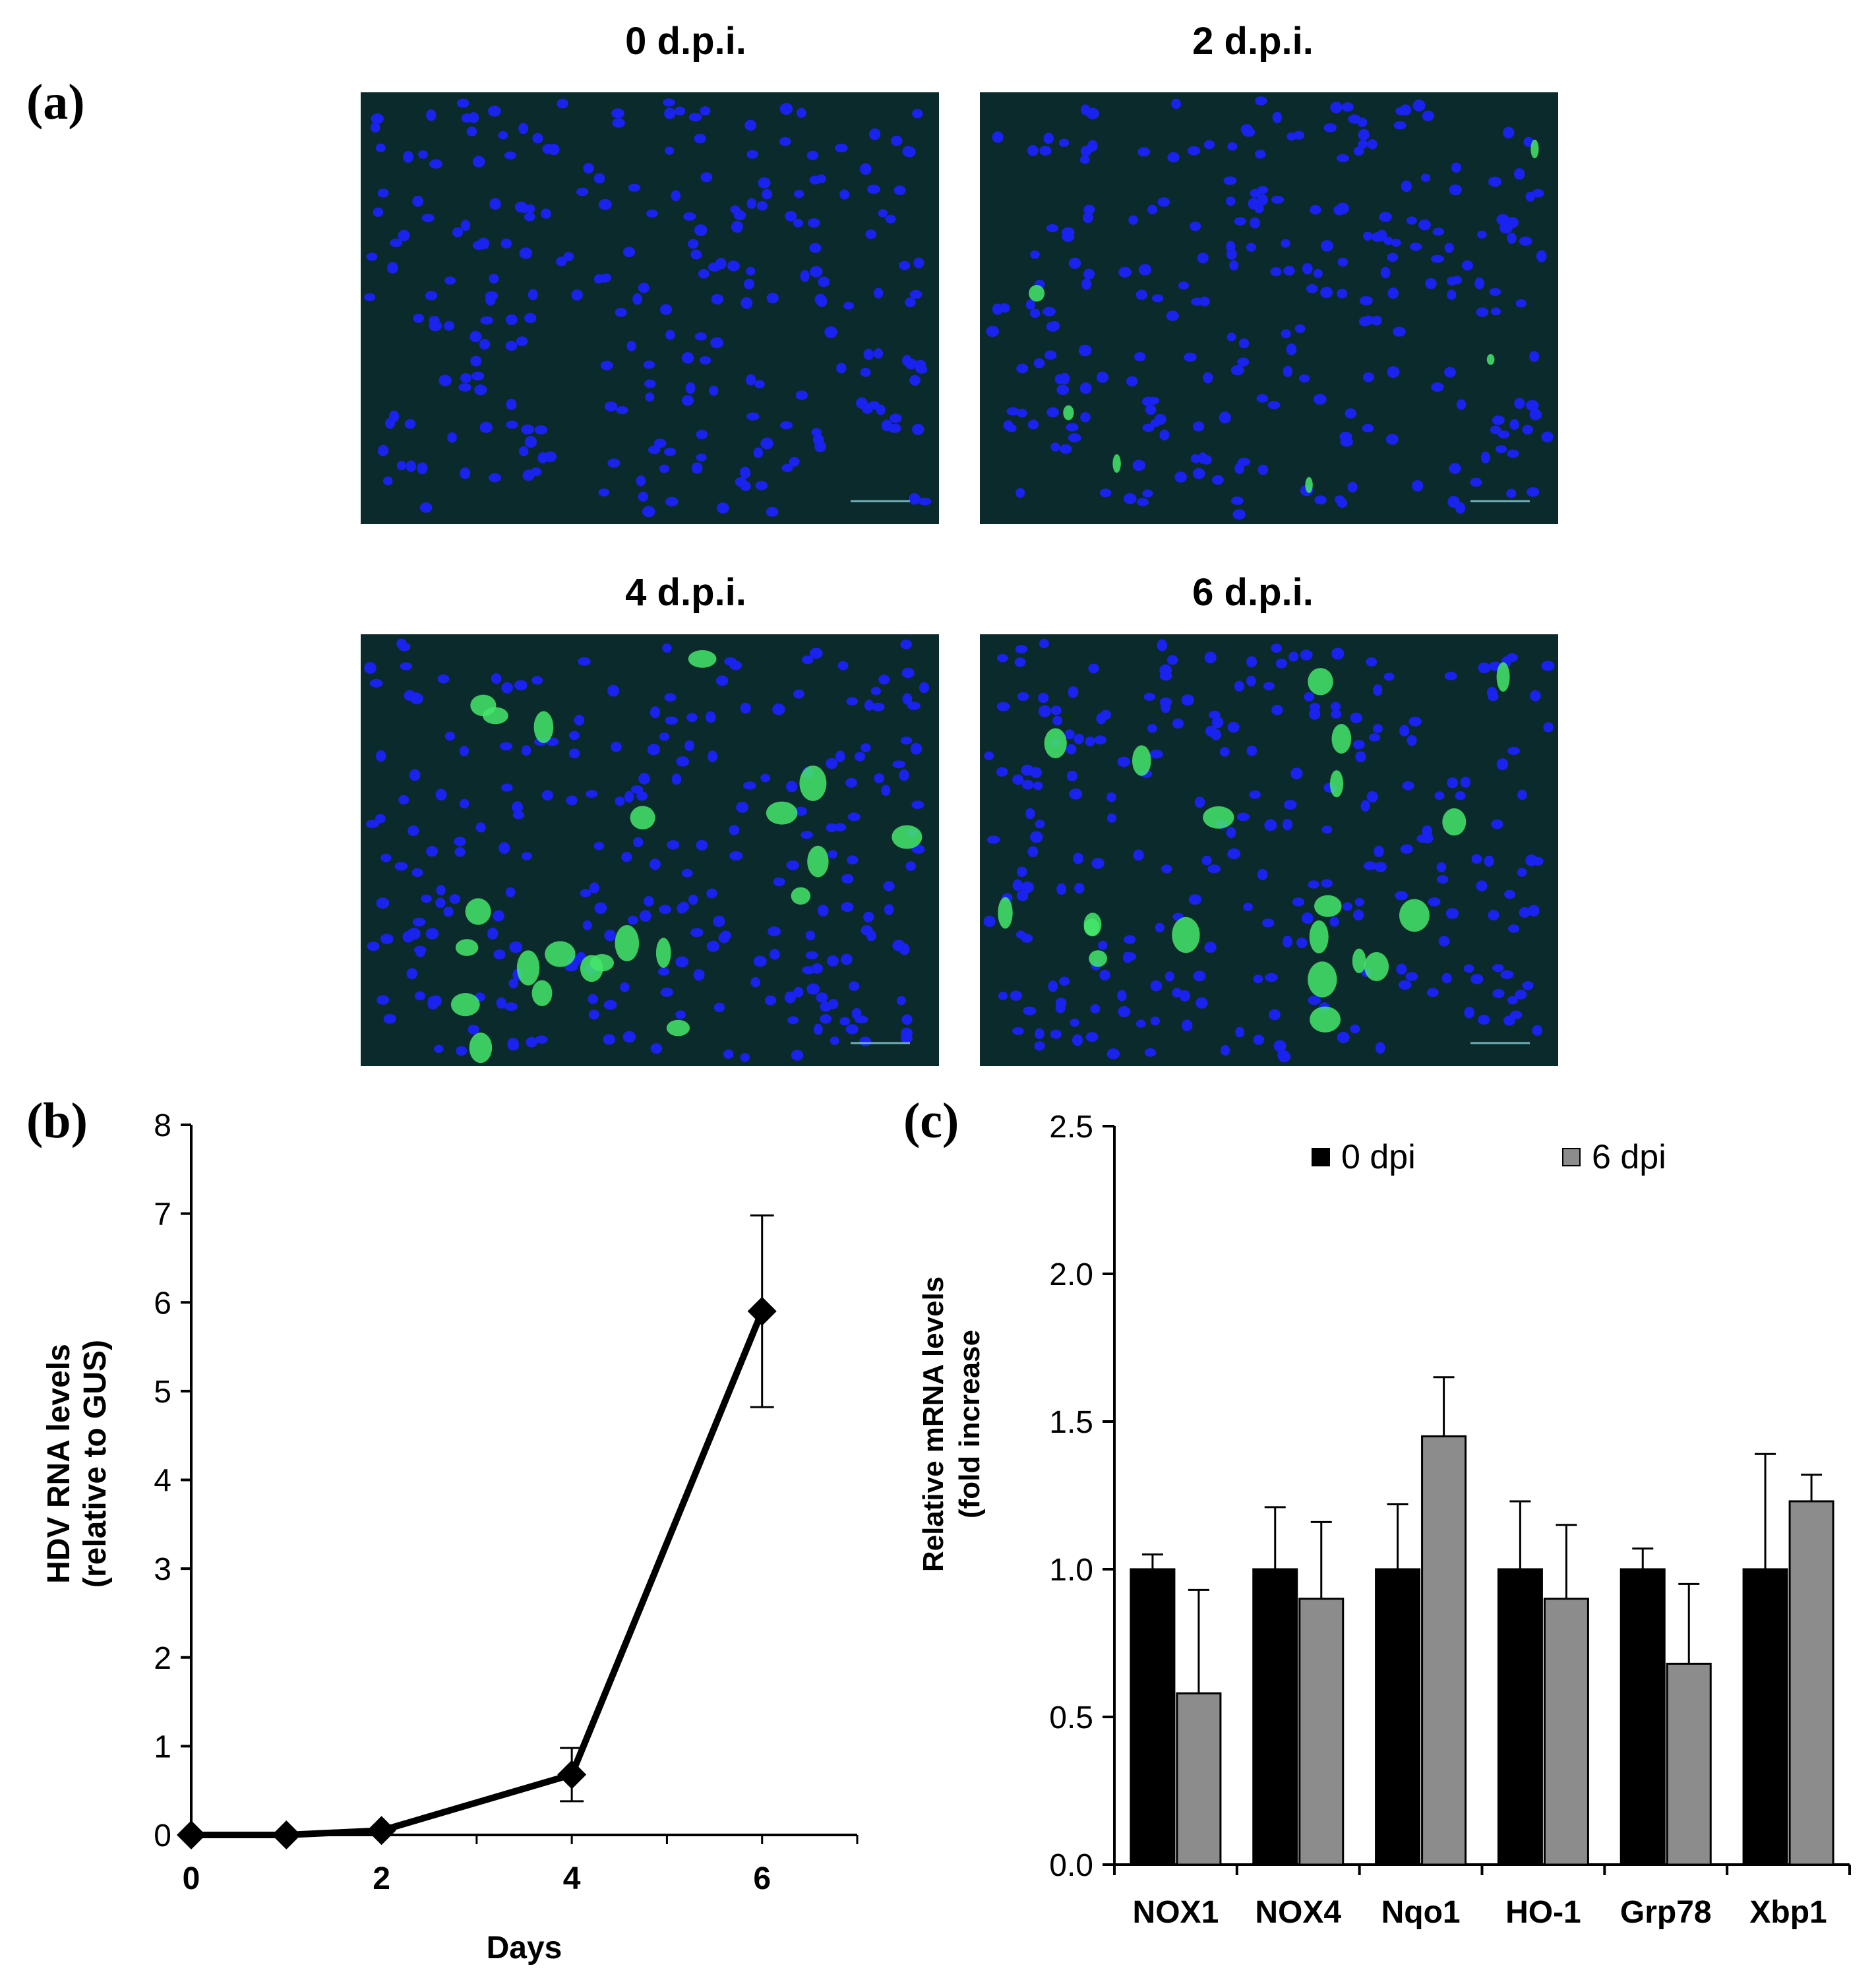 The image size is (1876, 1980). What do you see at coordinates (1153, 1717) in the screenshot?
I see `bar-0dpi` at bounding box center [1153, 1717].